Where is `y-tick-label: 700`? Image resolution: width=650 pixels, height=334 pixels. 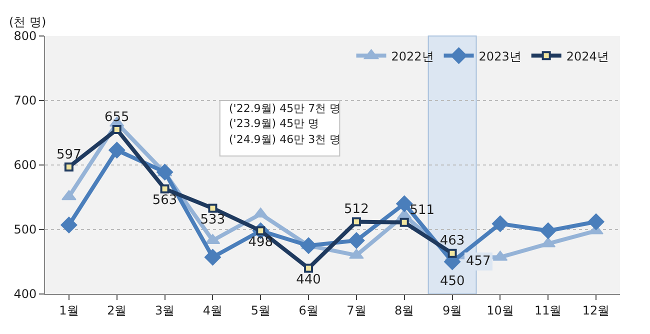
y-tick-label: 700 is located at coordinates (25, 101).